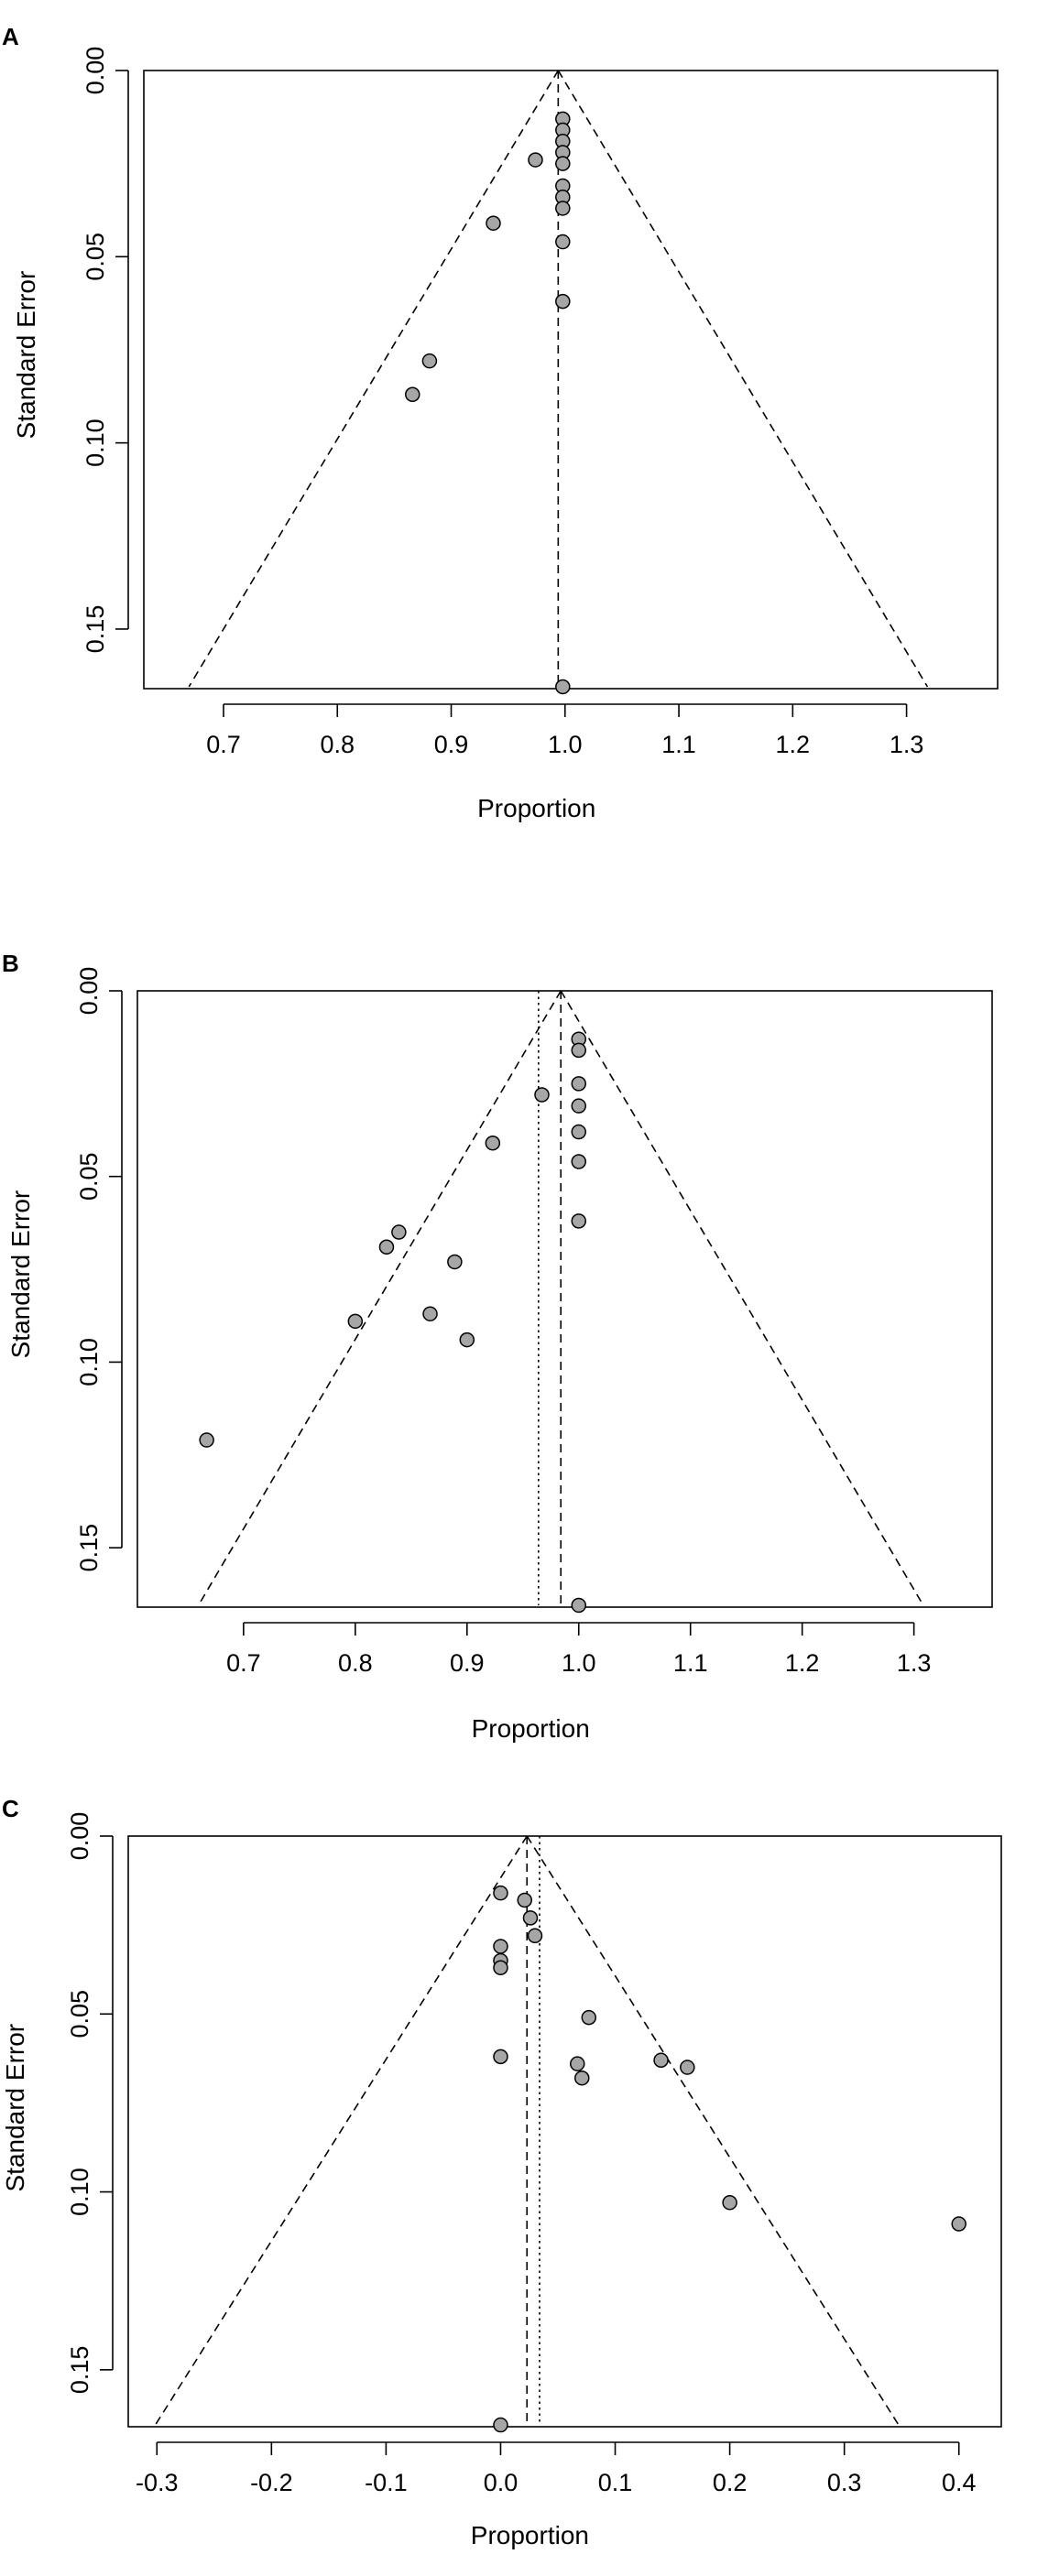  Describe the element at coordinates (10, 36) in the screenshot. I see `panel-label: A` at that location.